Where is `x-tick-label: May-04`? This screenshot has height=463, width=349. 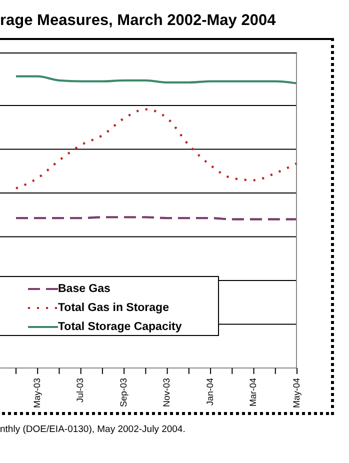
x-tick-label: May-04 is located at coordinates (296, 393).